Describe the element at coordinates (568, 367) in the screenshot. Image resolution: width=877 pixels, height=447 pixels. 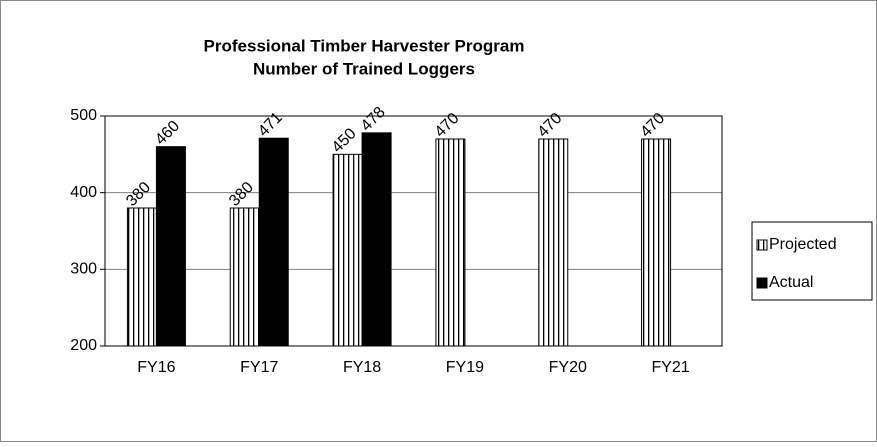
I see `x-tick-label: FY20` at that location.